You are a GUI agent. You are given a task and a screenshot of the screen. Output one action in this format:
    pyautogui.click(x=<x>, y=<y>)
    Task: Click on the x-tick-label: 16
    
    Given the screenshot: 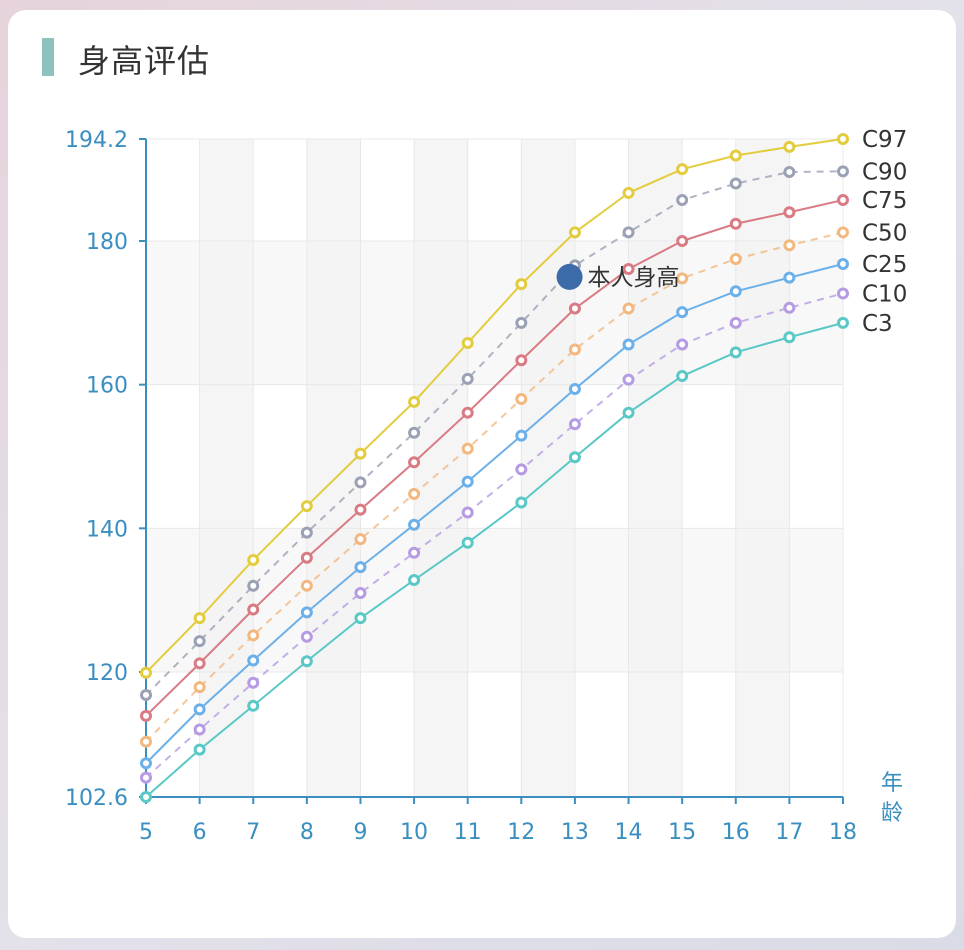 What is the action you would take?
    pyautogui.click(x=736, y=832)
    